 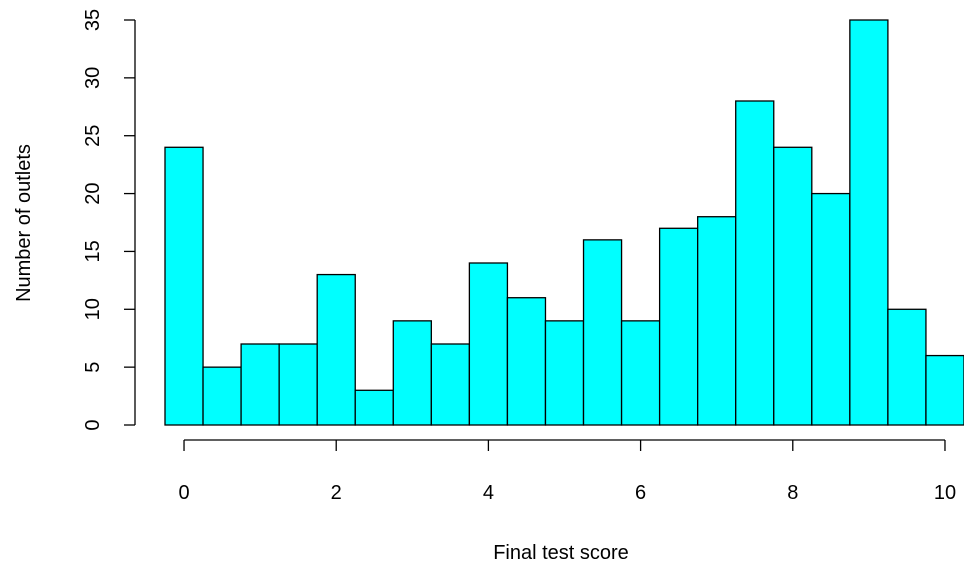 What do you see at coordinates (93, 424) in the screenshot?
I see `y-tick-label: 0` at bounding box center [93, 424].